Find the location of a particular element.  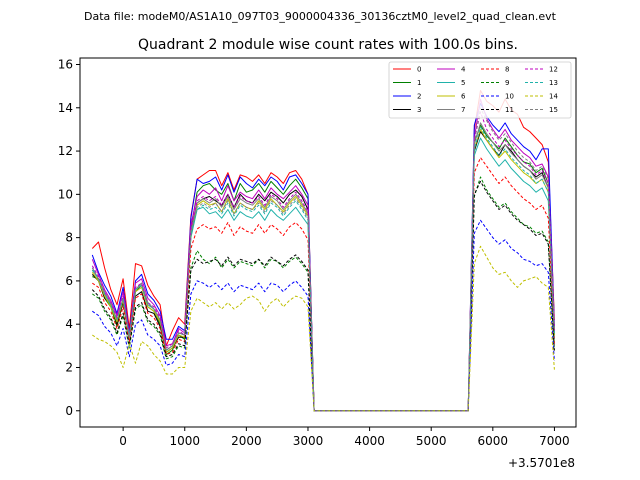

y-tick-label: 8 is located at coordinates (69, 238).